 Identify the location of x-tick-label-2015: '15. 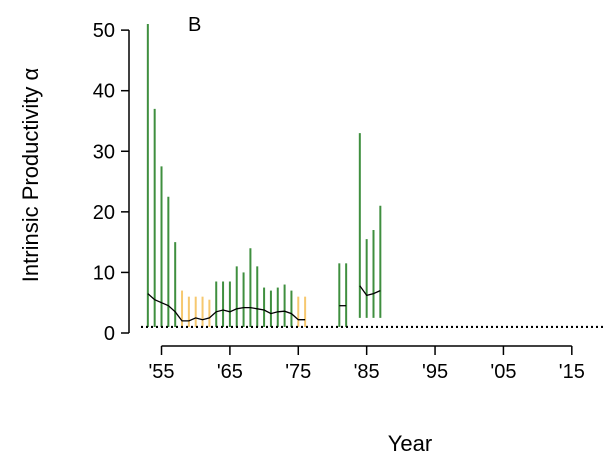
(572, 372).